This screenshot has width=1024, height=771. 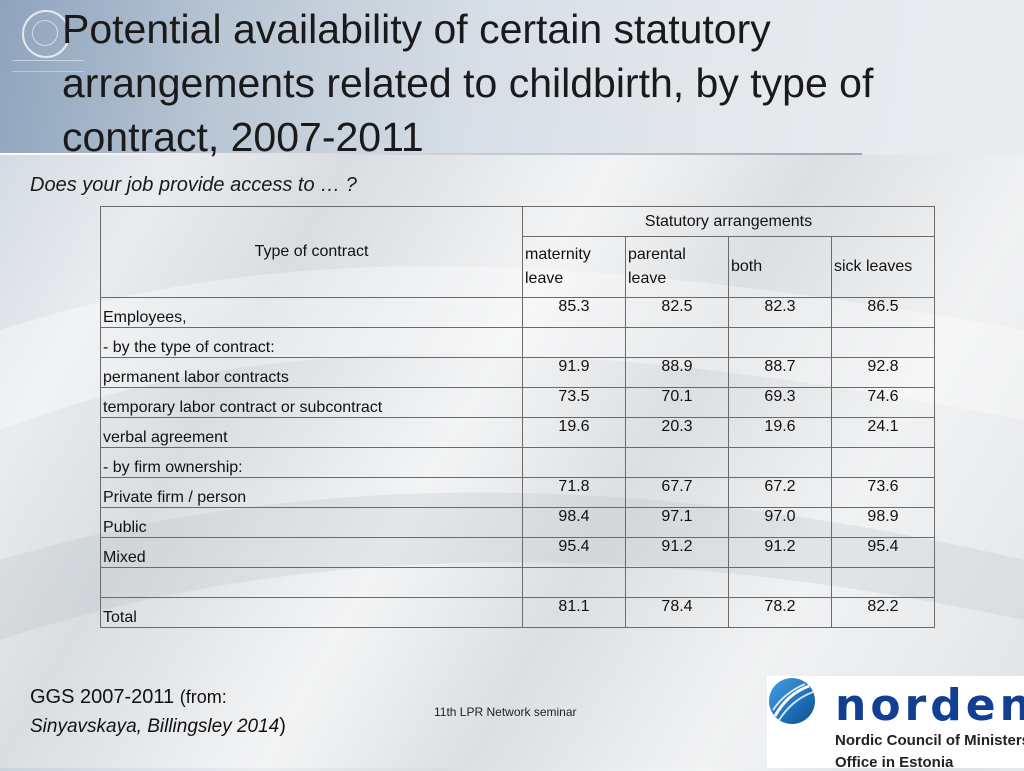 I want to click on slide-subtitle: Does your job provide access to … ?, so click(x=193, y=185).